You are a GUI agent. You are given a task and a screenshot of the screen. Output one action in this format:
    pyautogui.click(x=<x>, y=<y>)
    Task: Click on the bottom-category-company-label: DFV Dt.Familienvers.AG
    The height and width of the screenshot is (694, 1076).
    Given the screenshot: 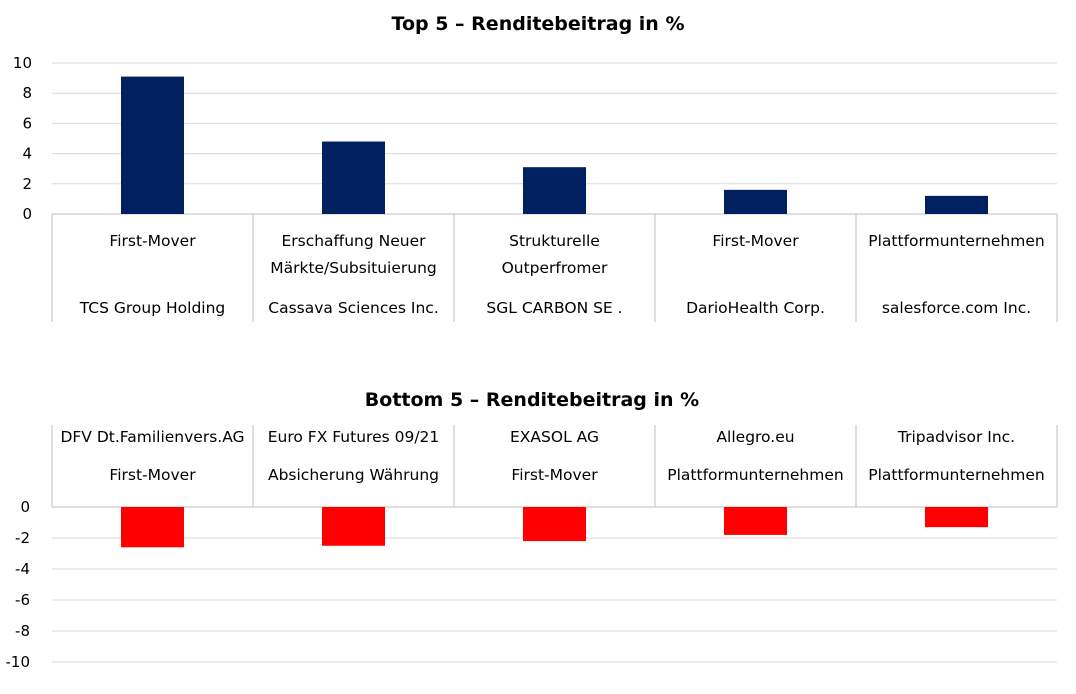 What is the action you would take?
    pyautogui.click(x=152, y=437)
    